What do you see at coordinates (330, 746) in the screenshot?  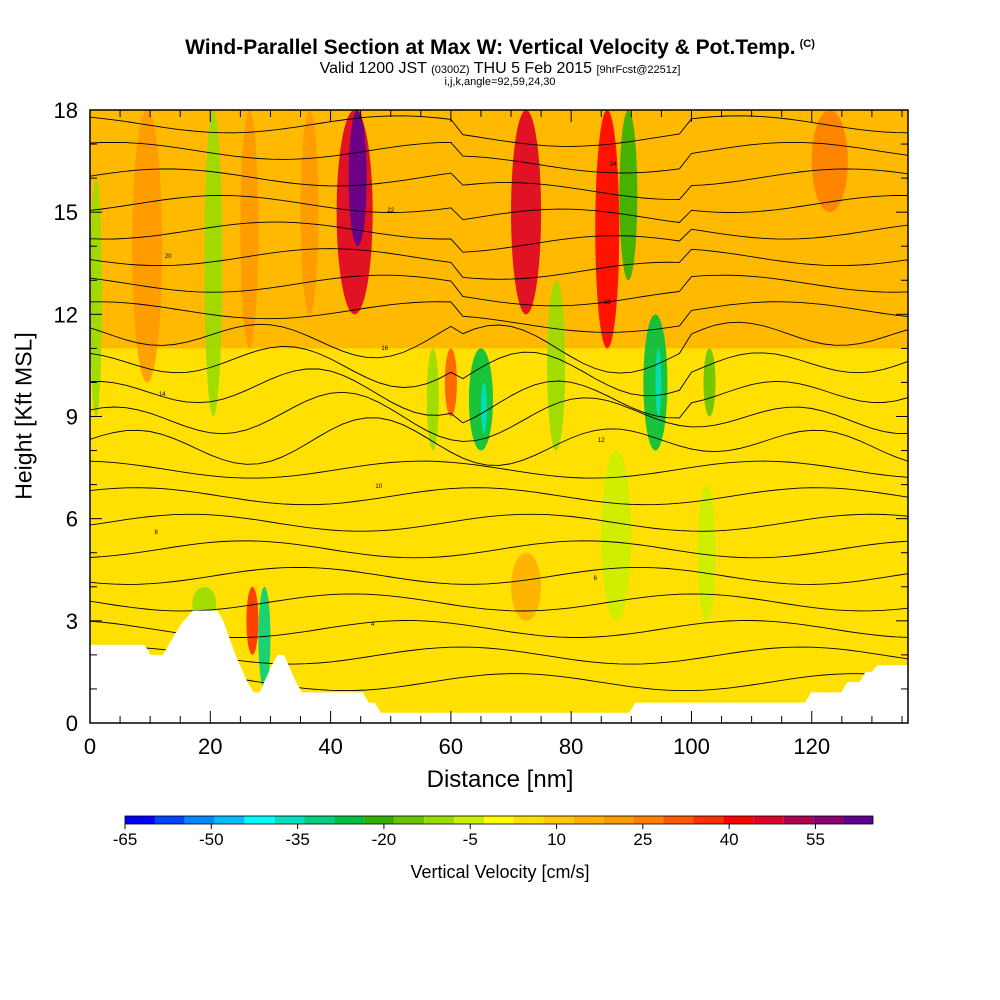 I see `x-tick-label: 40` at bounding box center [330, 746].